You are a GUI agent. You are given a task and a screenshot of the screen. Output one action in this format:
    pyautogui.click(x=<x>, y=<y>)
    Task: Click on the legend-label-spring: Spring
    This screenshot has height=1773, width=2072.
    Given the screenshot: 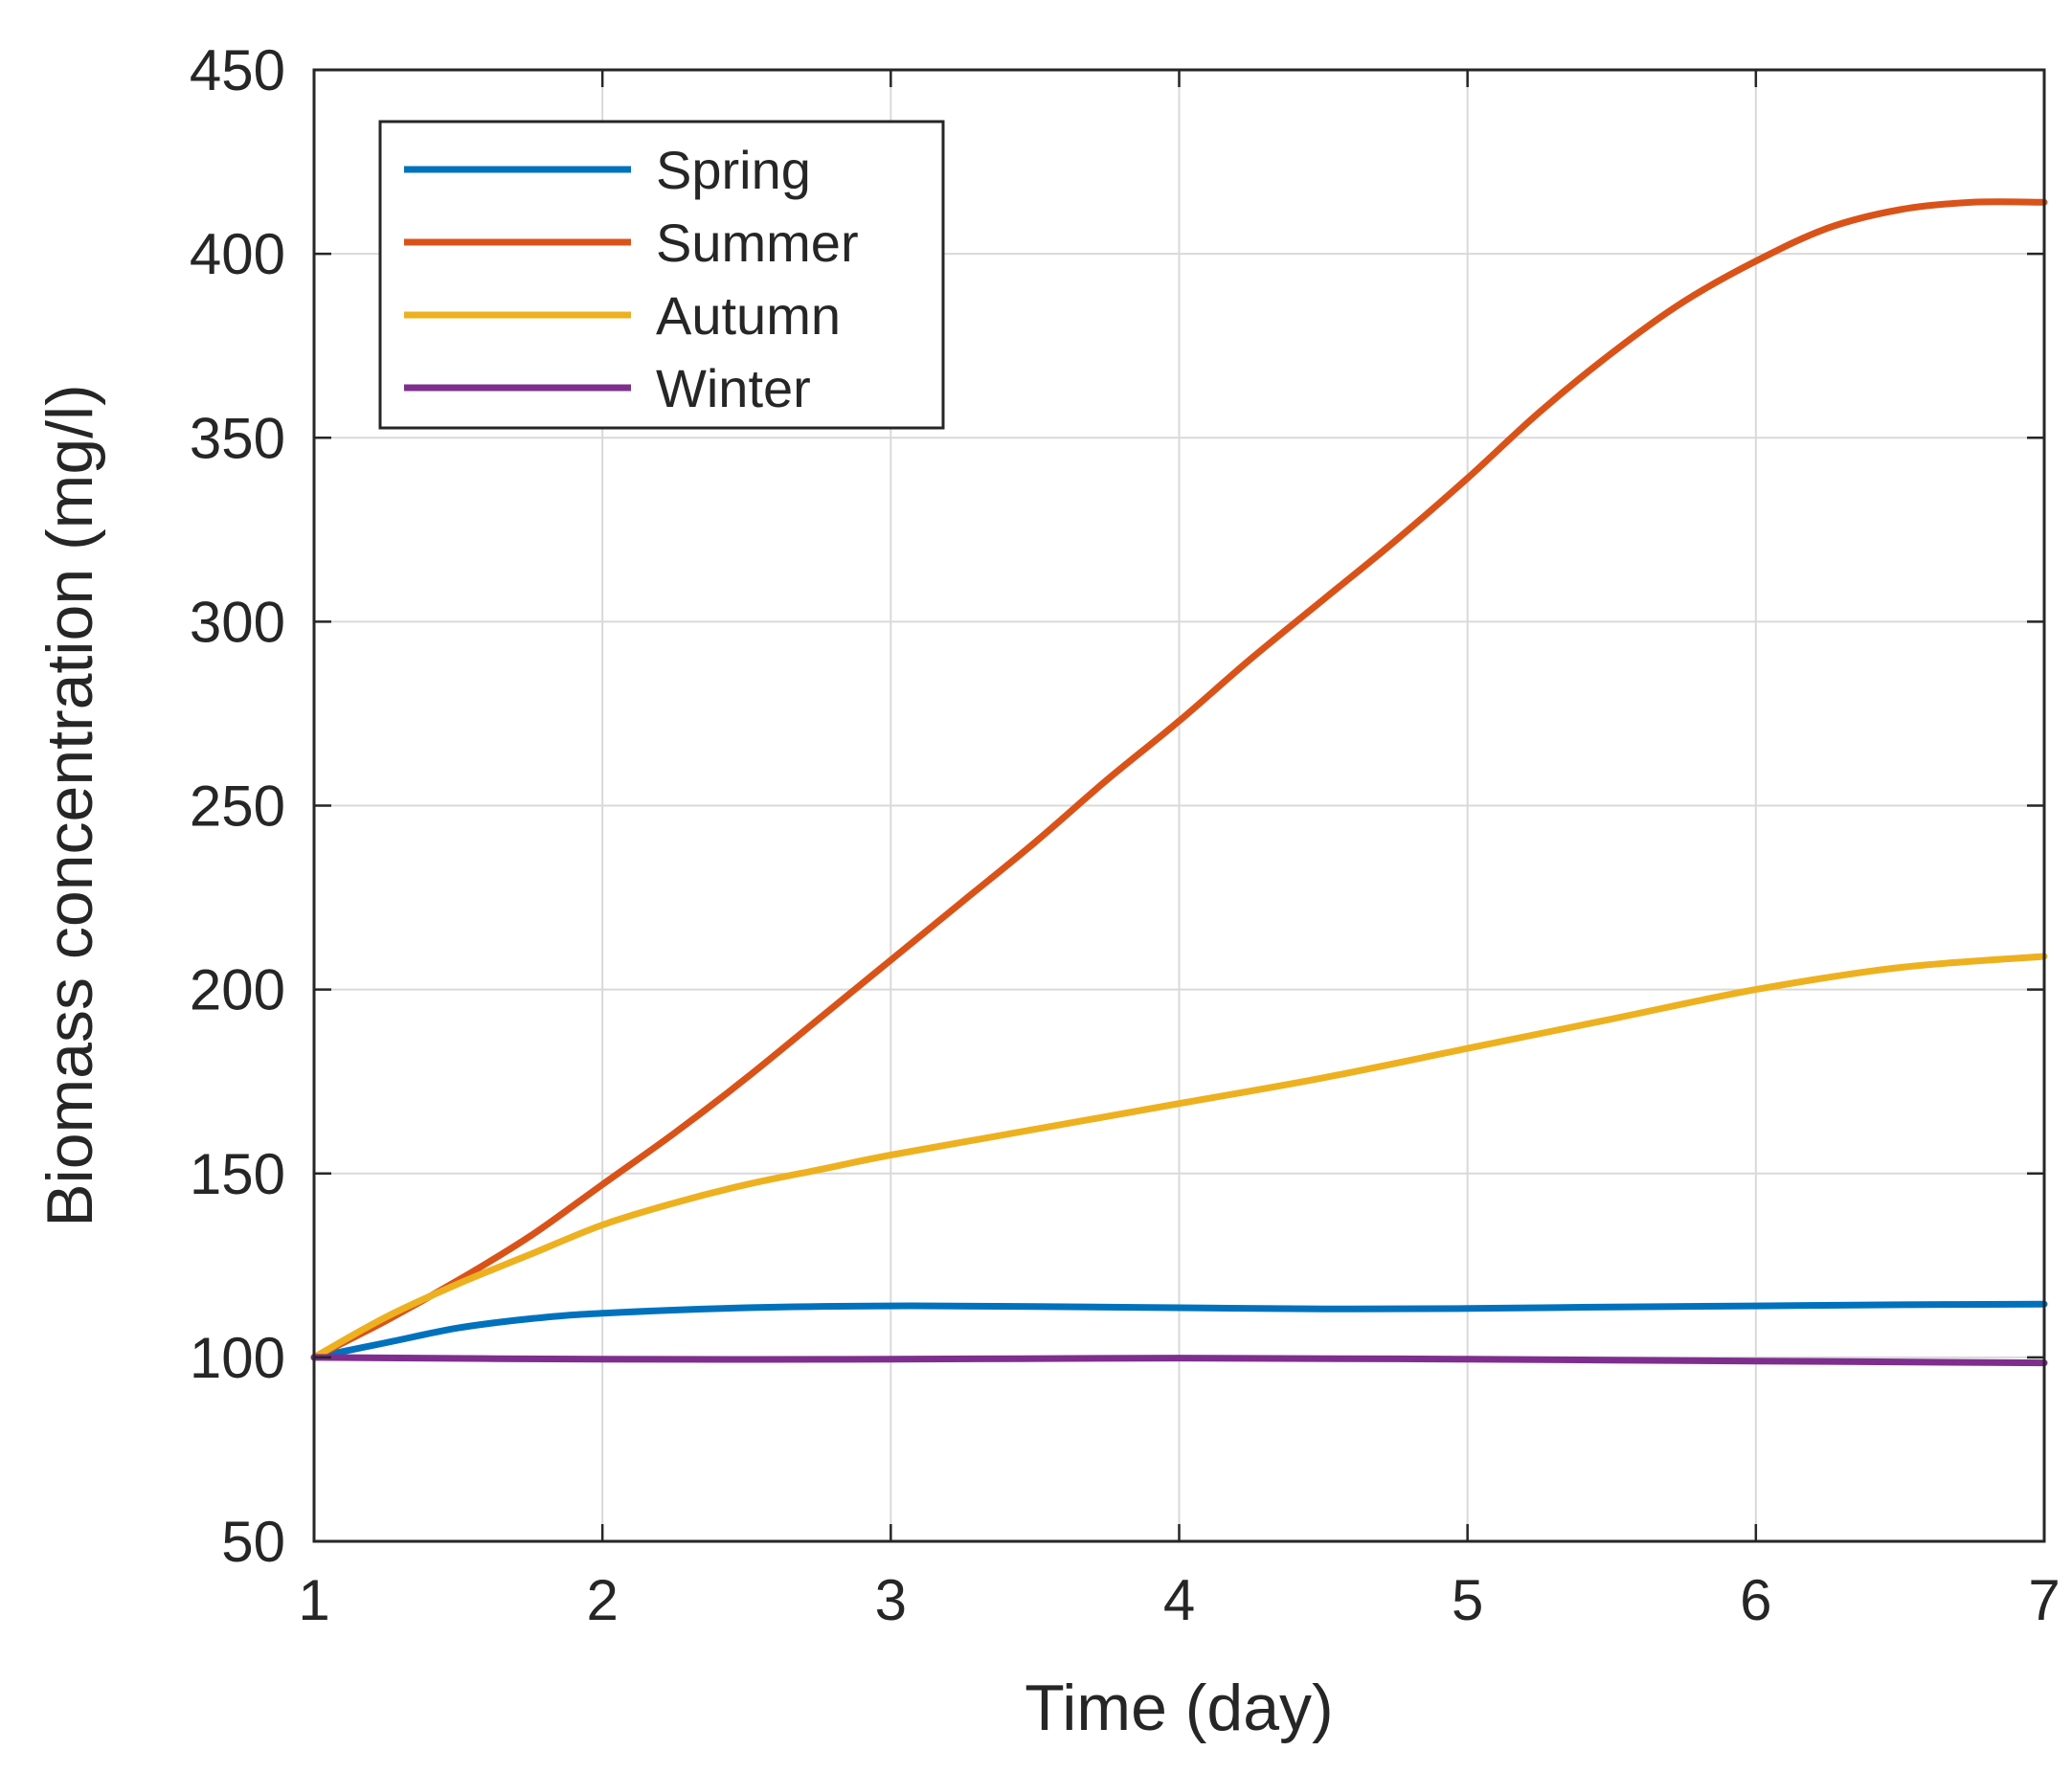 What is the action you would take?
    pyautogui.click(x=733, y=170)
    